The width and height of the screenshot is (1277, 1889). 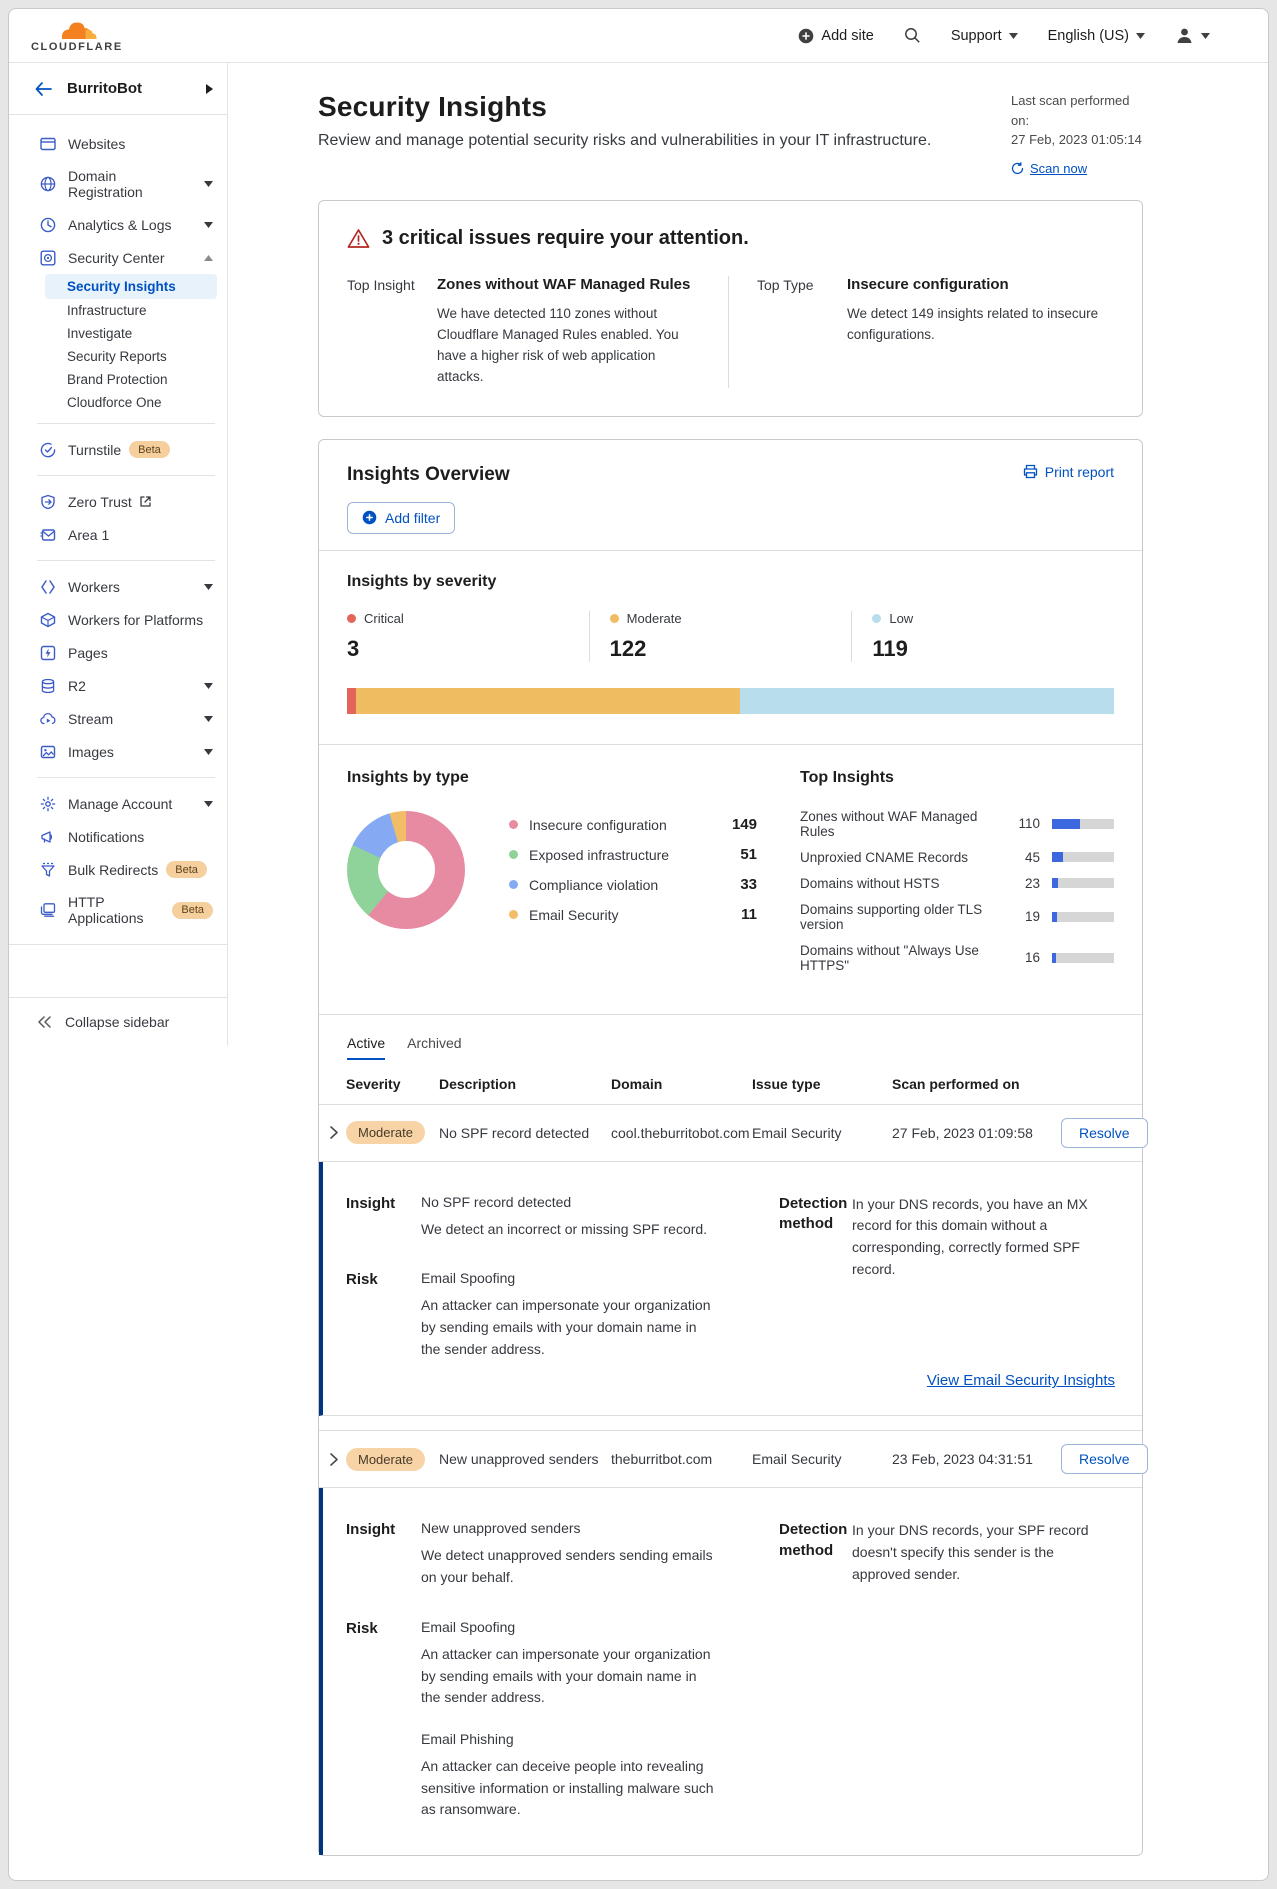 What do you see at coordinates (118, 184) in the screenshot?
I see `sidebar-item-domain-registration: Domain Registration` at bounding box center [118, 184].